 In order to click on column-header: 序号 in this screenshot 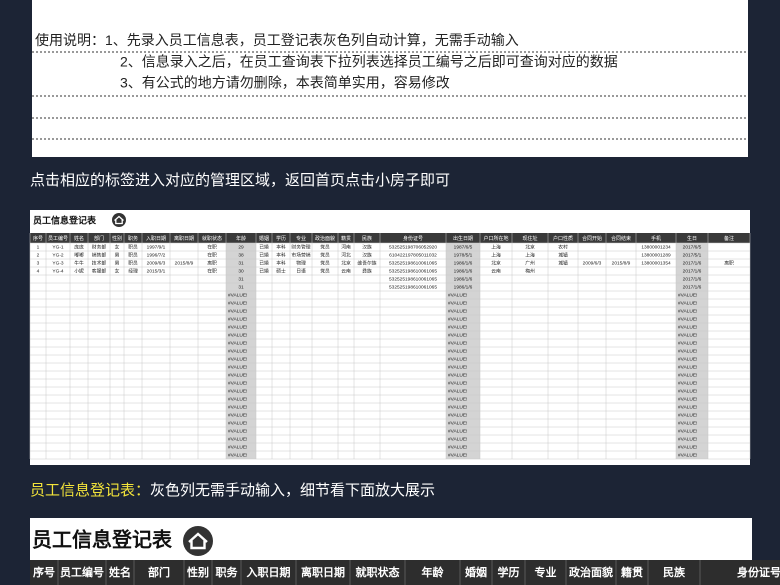, I will do `click(44, 572)`.